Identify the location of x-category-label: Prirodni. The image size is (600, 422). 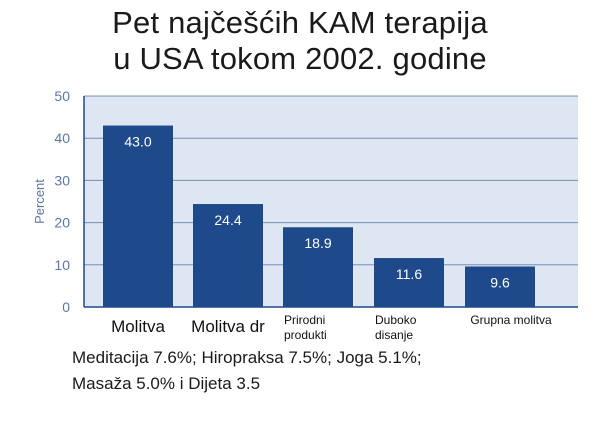
(304, 320).